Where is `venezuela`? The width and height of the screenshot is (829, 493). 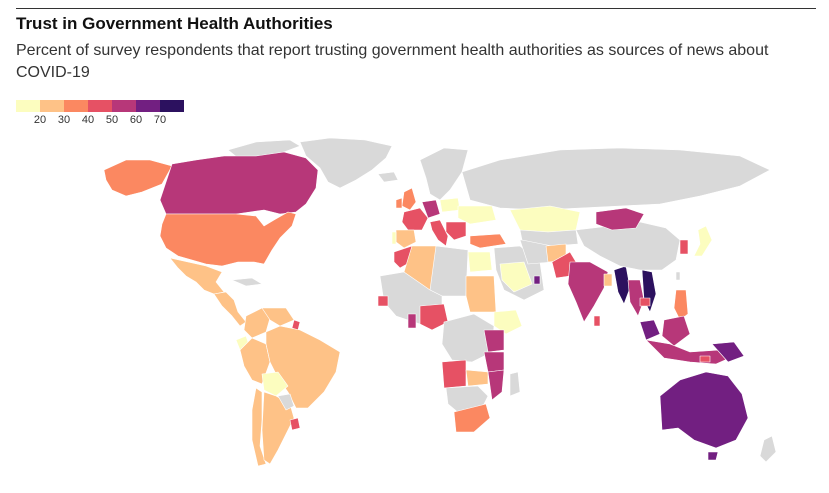
venezuela is located at coordinates (278, 317).